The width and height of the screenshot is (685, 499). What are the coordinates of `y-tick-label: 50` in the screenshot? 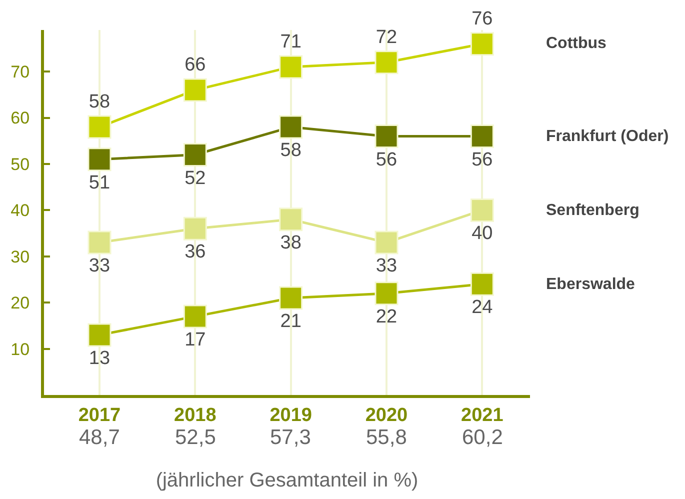 It's located at (20, 164).